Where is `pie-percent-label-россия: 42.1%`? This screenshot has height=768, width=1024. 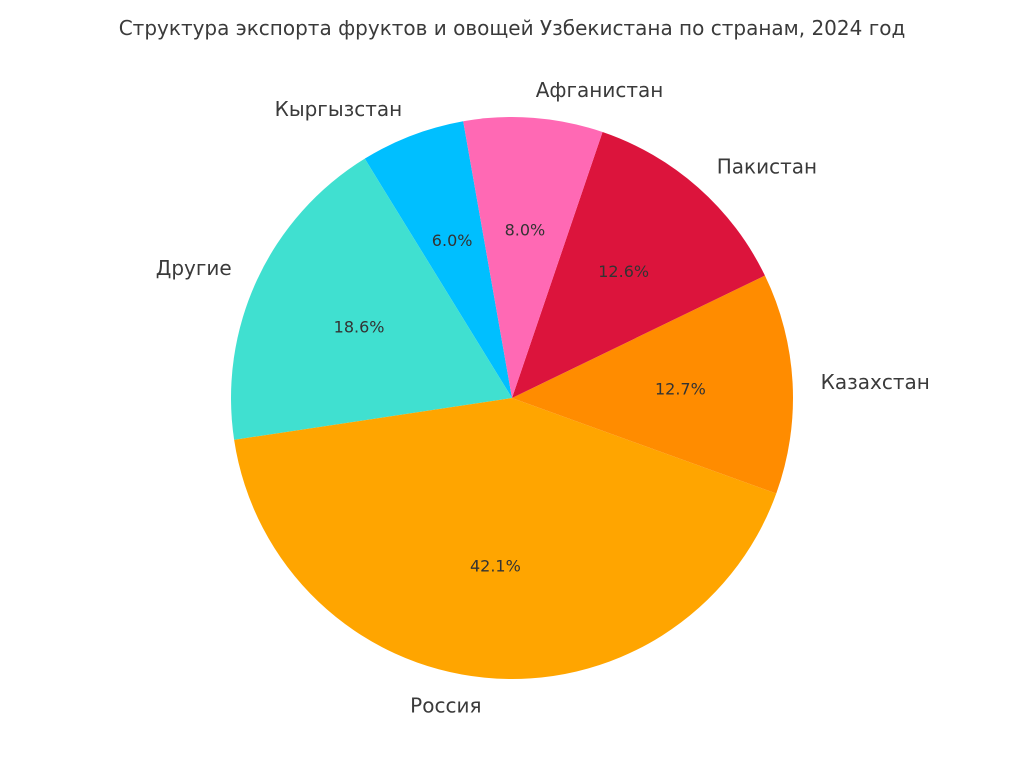
pie-percent-label-россия: 42.1% is located at coordinates (495, 565).